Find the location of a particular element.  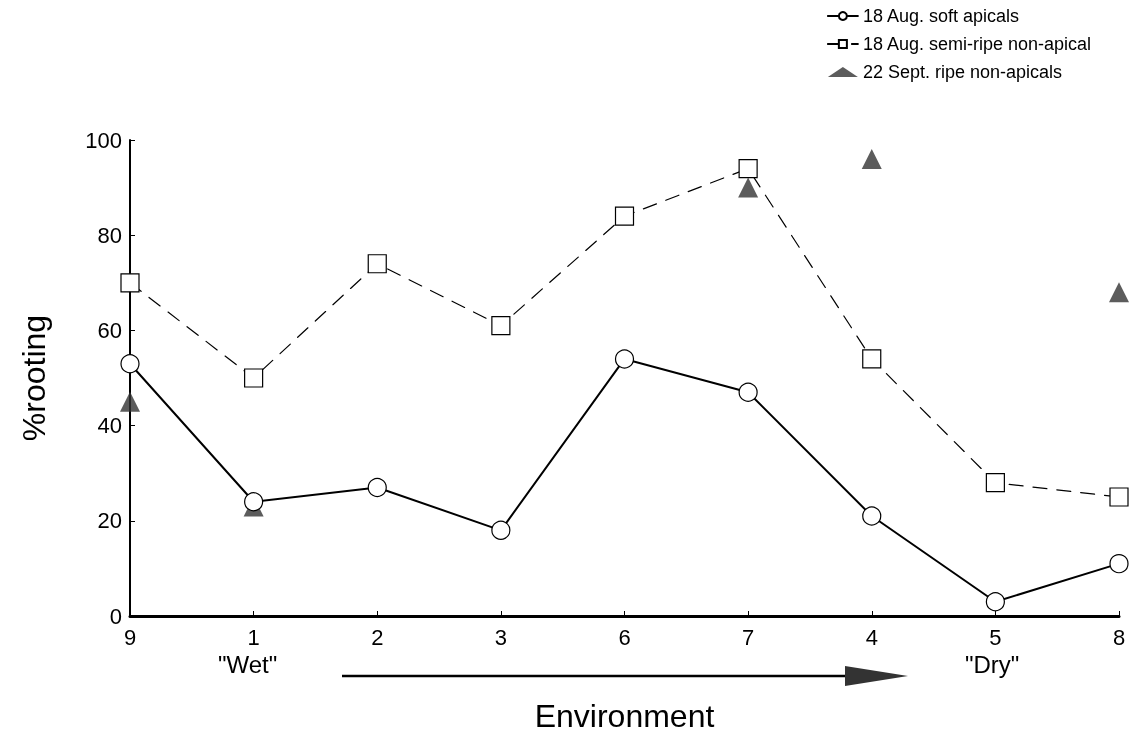

x-tick-label: 6 is located at coordinates (624, 637).